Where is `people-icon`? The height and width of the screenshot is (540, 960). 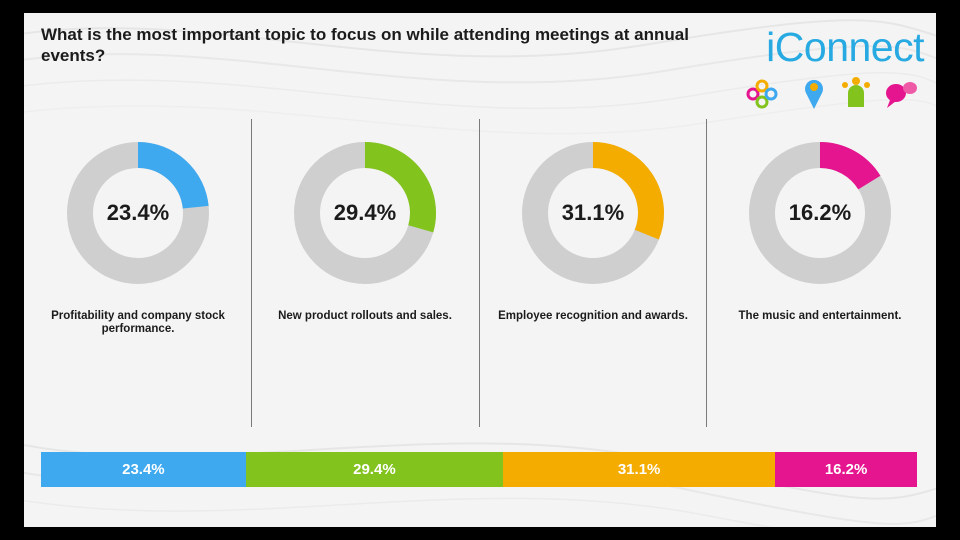 people-icon is located at coordinates (856, 92).